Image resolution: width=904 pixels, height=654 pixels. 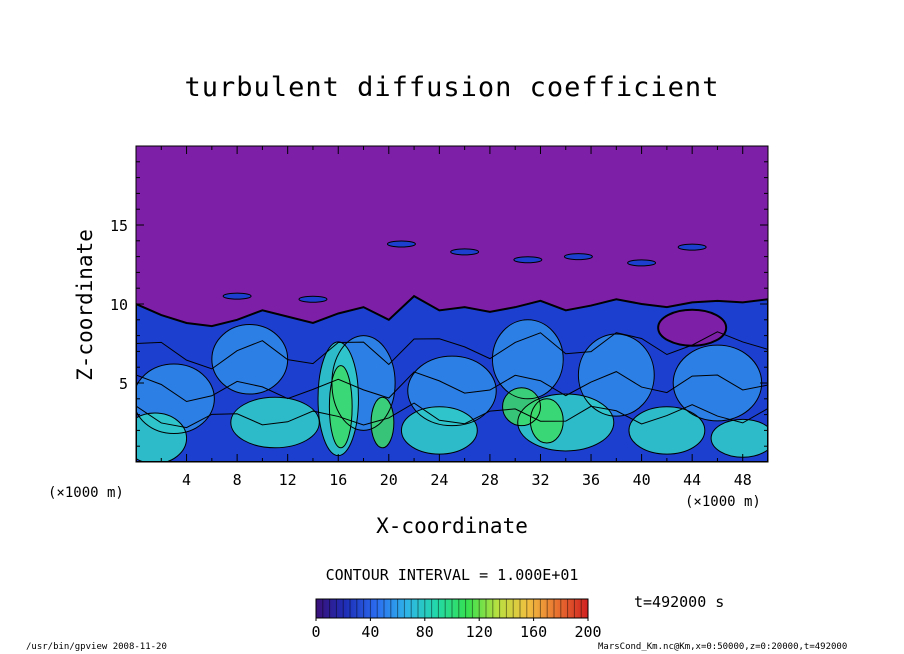 I want to click on colorbar-tick-label: 40, so click(x=370, y=632).